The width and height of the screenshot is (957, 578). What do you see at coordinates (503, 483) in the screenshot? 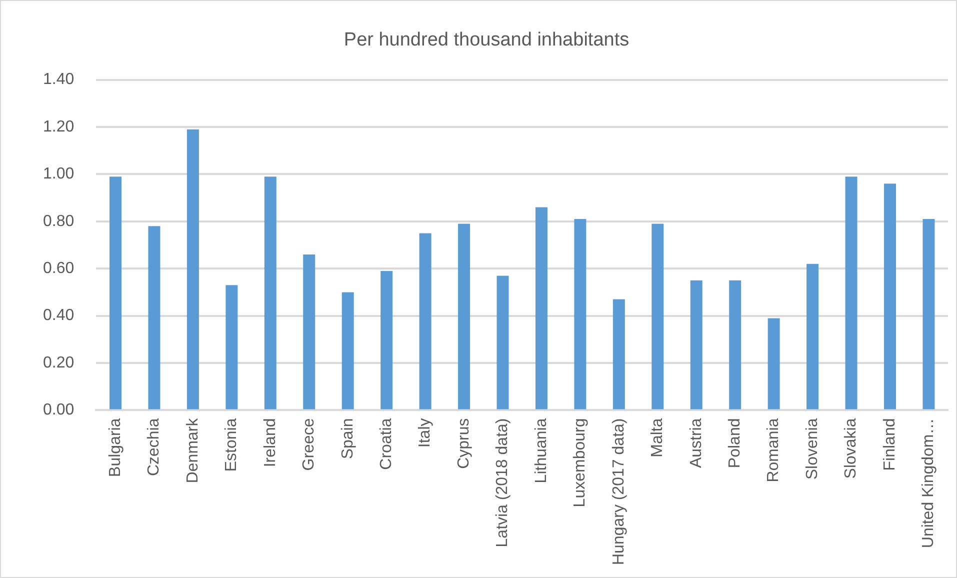
I see `x-tick-label: Latvia (2018 data)` at bounding box center [503, 483].